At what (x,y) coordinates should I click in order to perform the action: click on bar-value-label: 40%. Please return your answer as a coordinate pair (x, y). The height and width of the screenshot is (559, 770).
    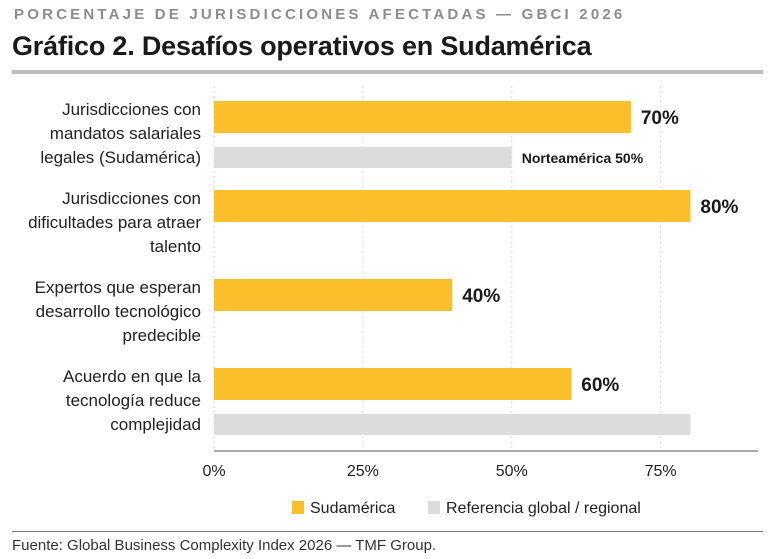
    Looking at the image, I should click on (481, 296).